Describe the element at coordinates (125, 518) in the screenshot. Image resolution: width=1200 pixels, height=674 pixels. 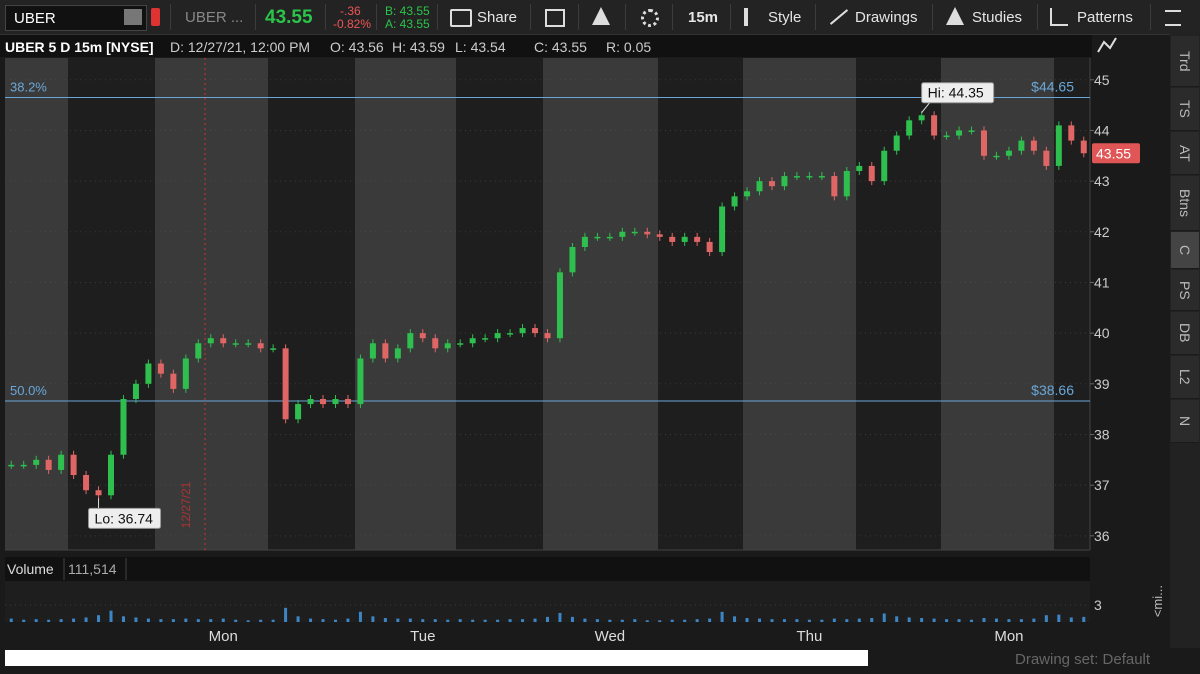
I see `annotation-box` at that location.